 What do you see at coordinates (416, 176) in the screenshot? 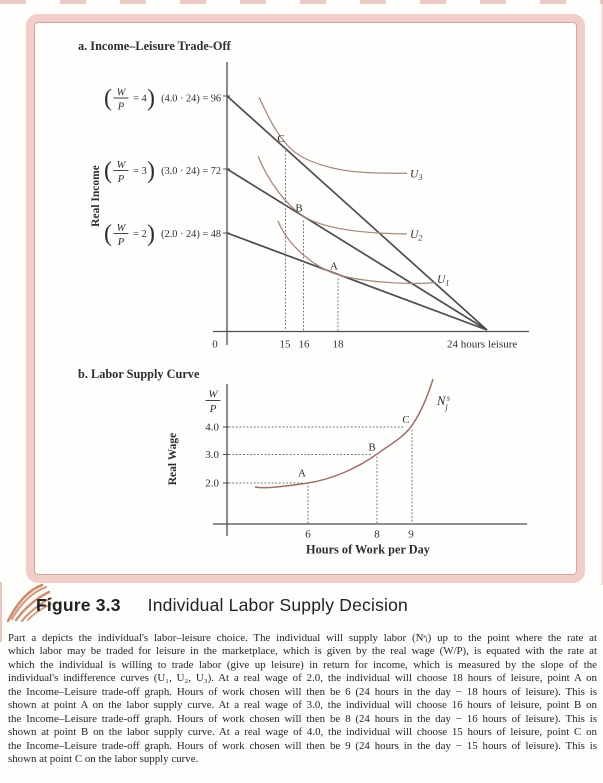
I see `u3-label: U3` at bounding box center [416, 176].